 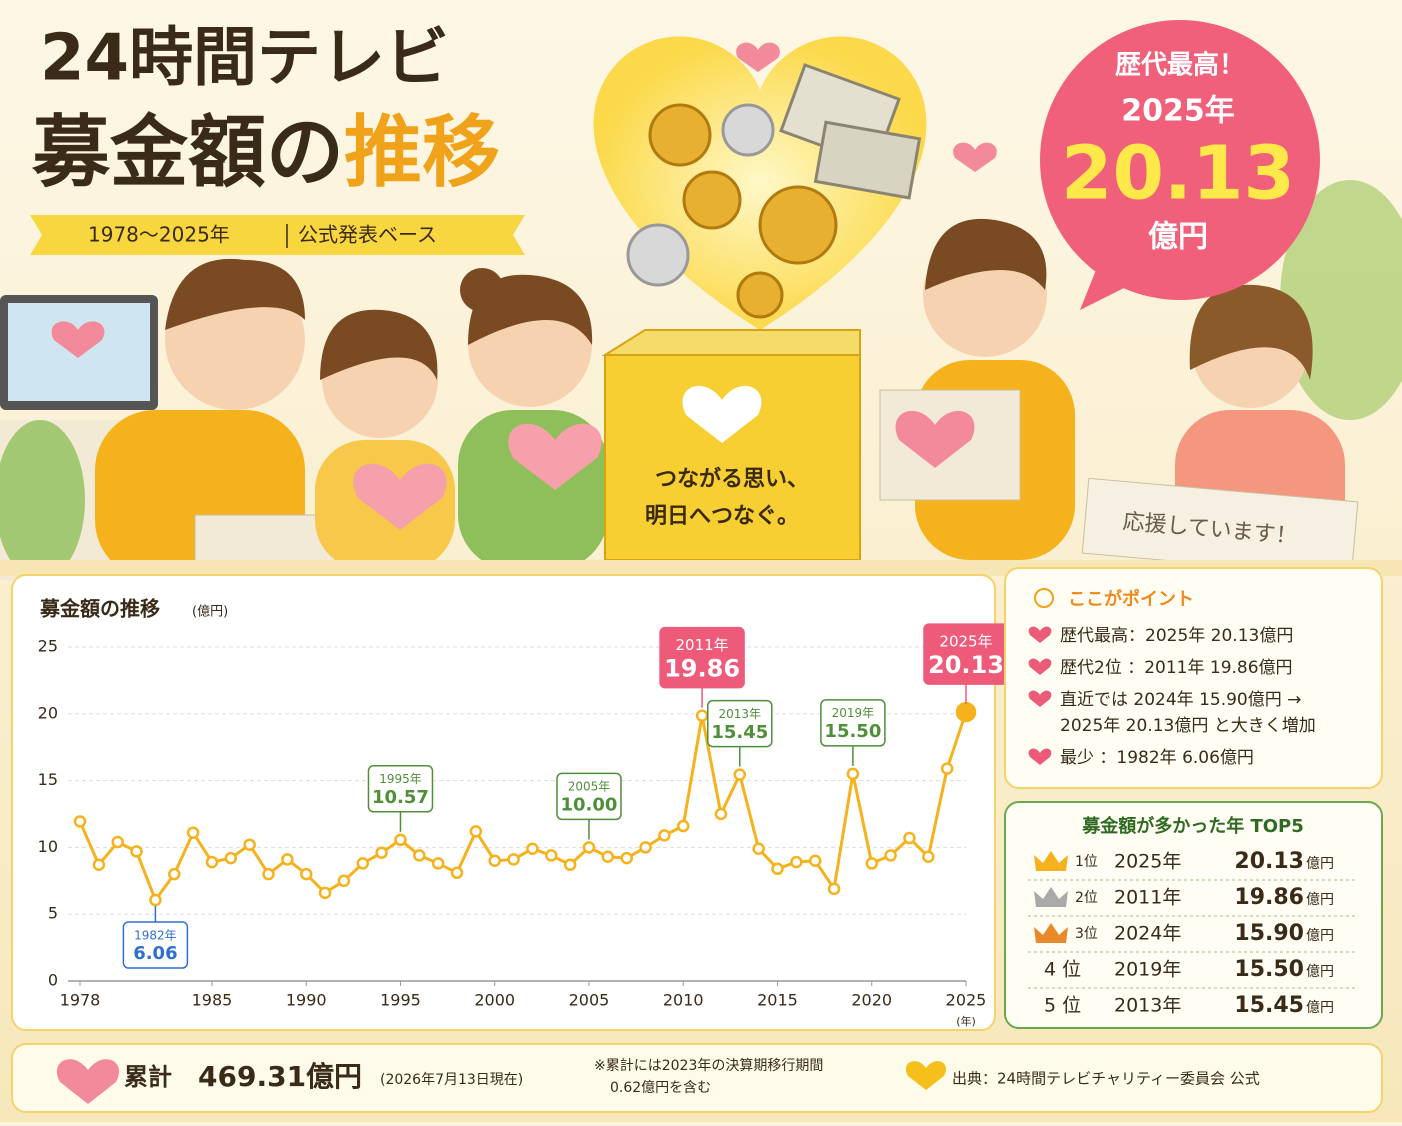 I want to click on rank: 2位, so click(x=1086, y=898).